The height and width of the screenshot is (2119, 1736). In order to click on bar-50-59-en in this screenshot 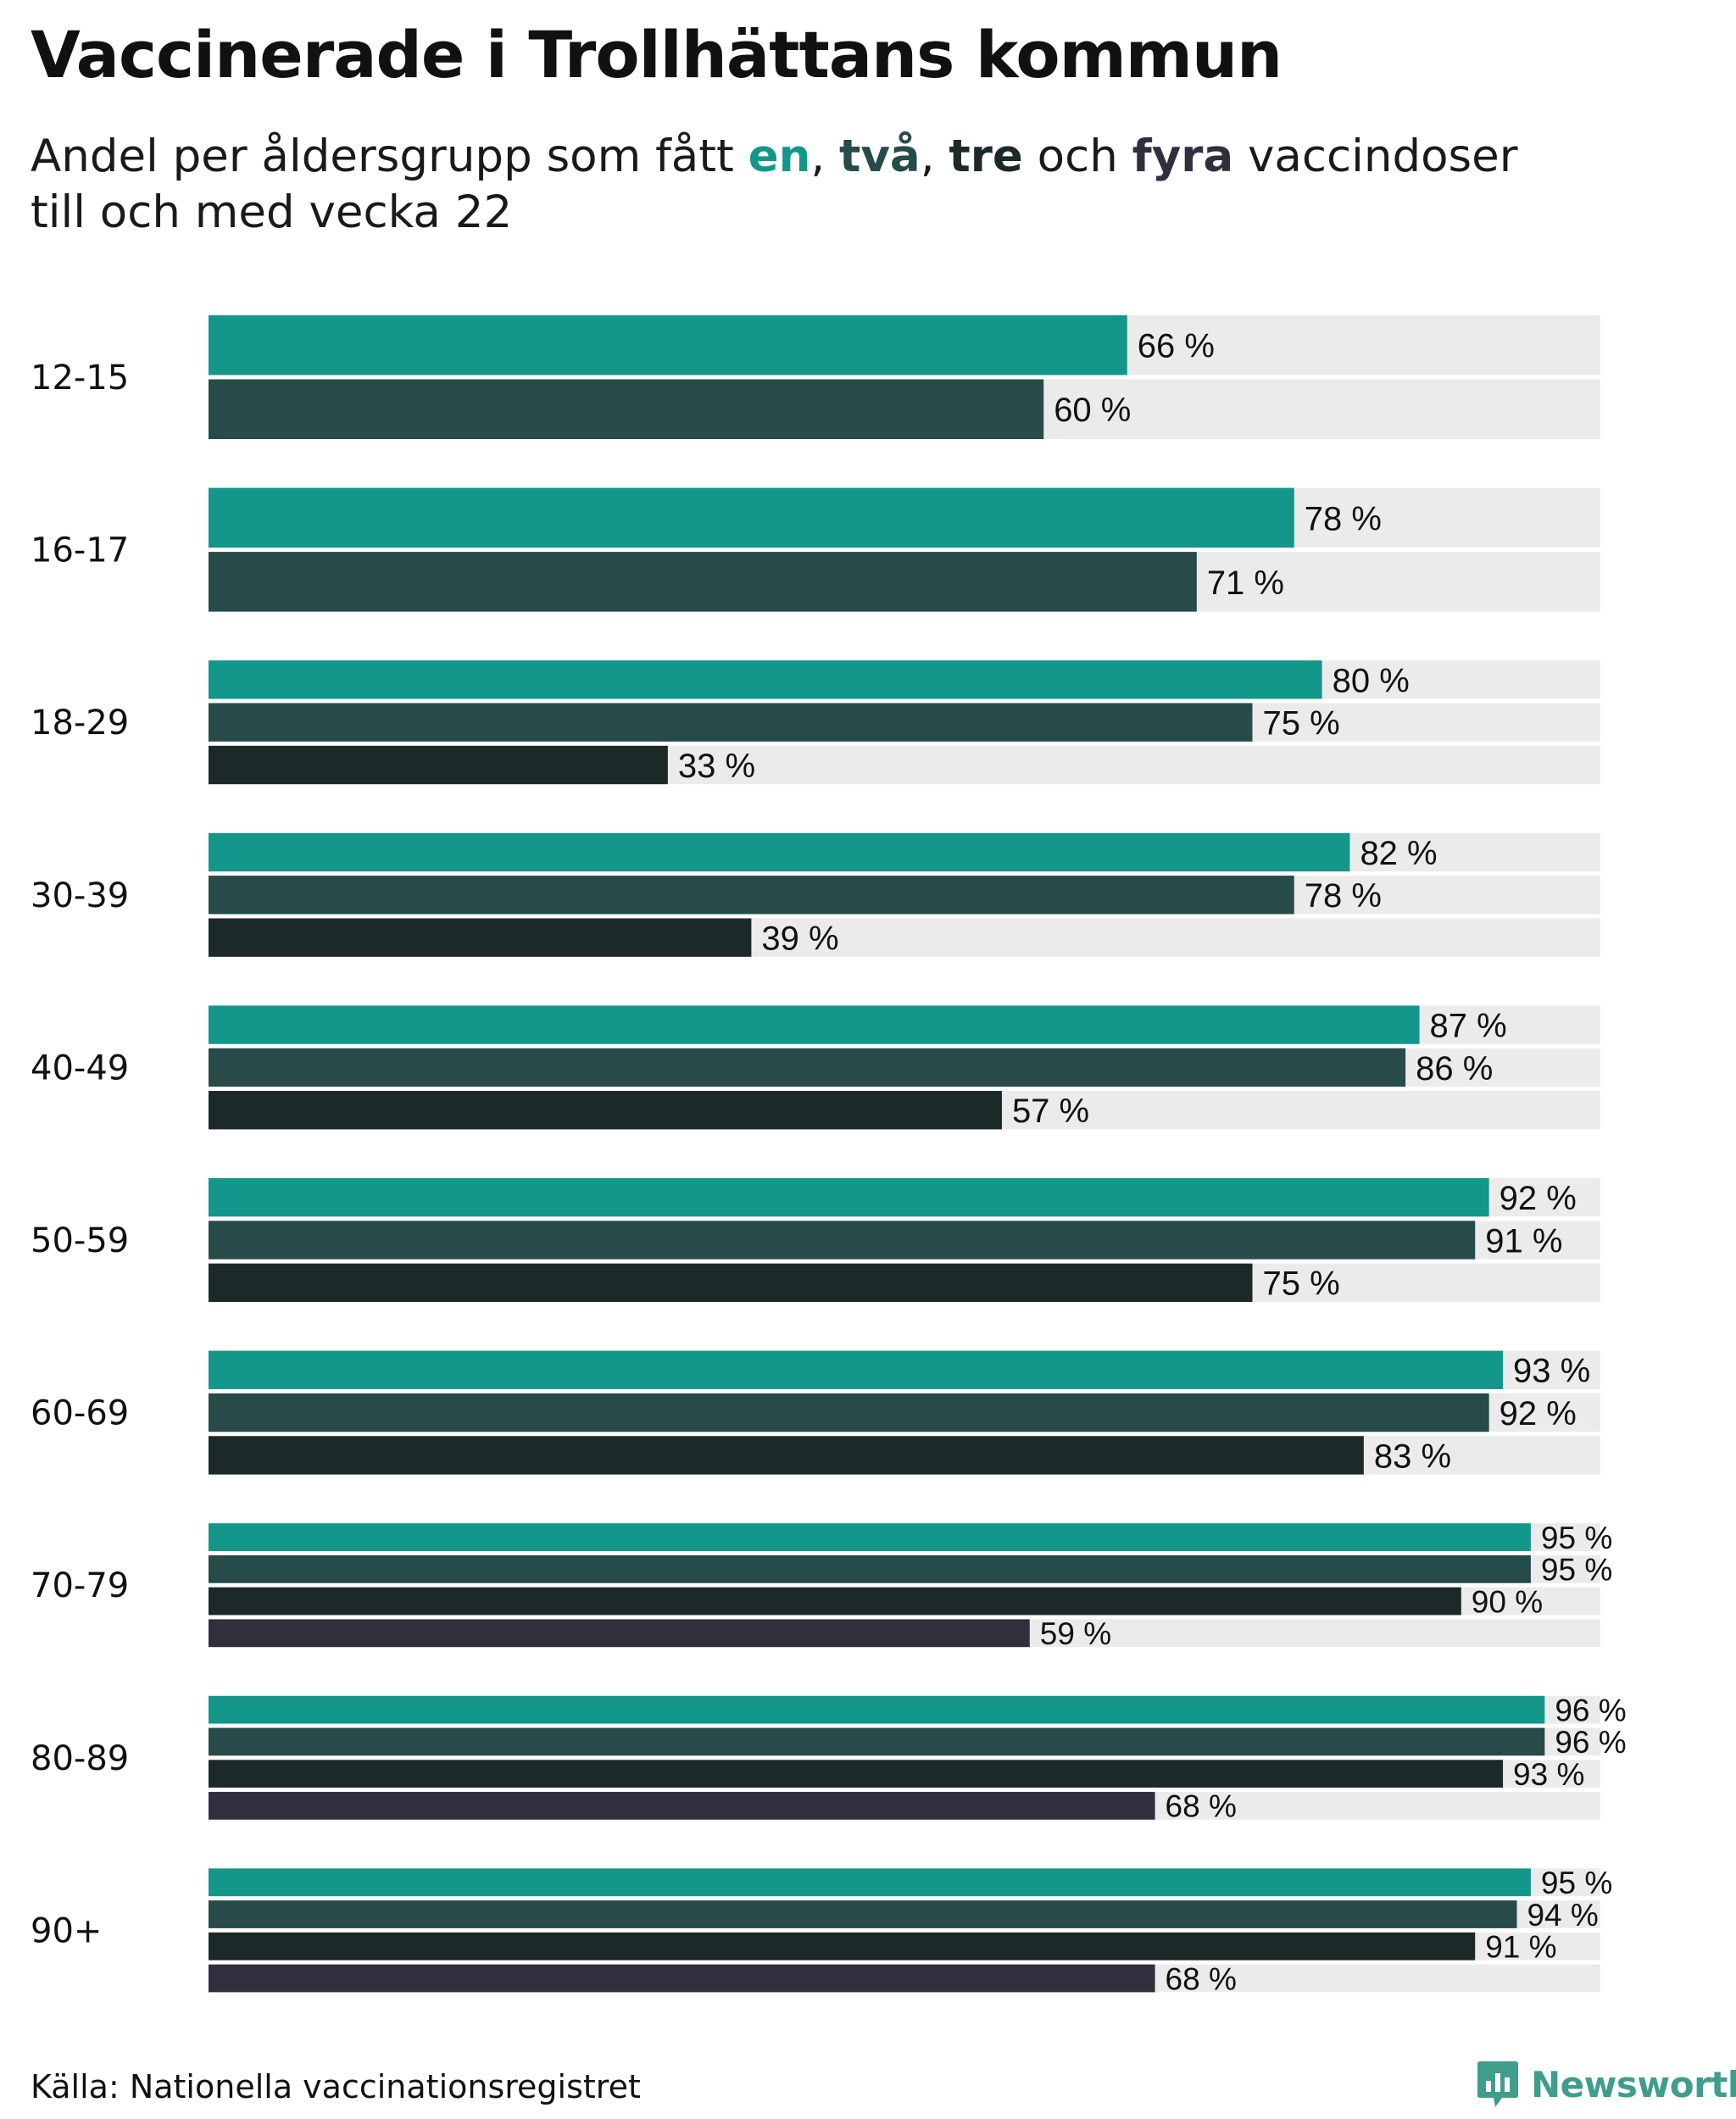, I will do `click(849, 1198)`.